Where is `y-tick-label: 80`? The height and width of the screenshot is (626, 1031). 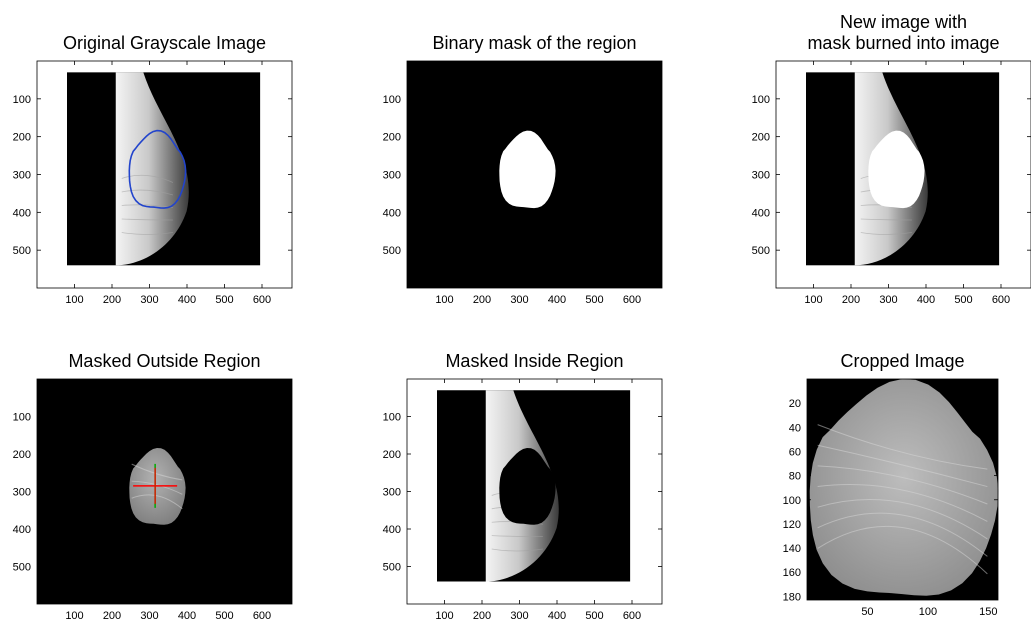 y-tick-label: 80 is located at coordinates (795, 477).